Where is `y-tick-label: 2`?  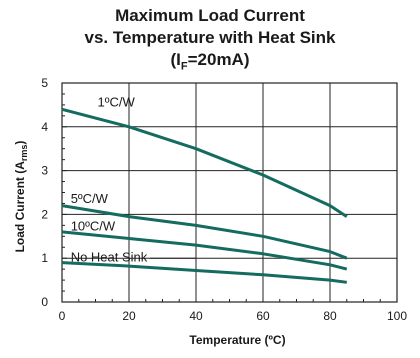
y-tick-label: 2 is located at coordinates (44, 214).